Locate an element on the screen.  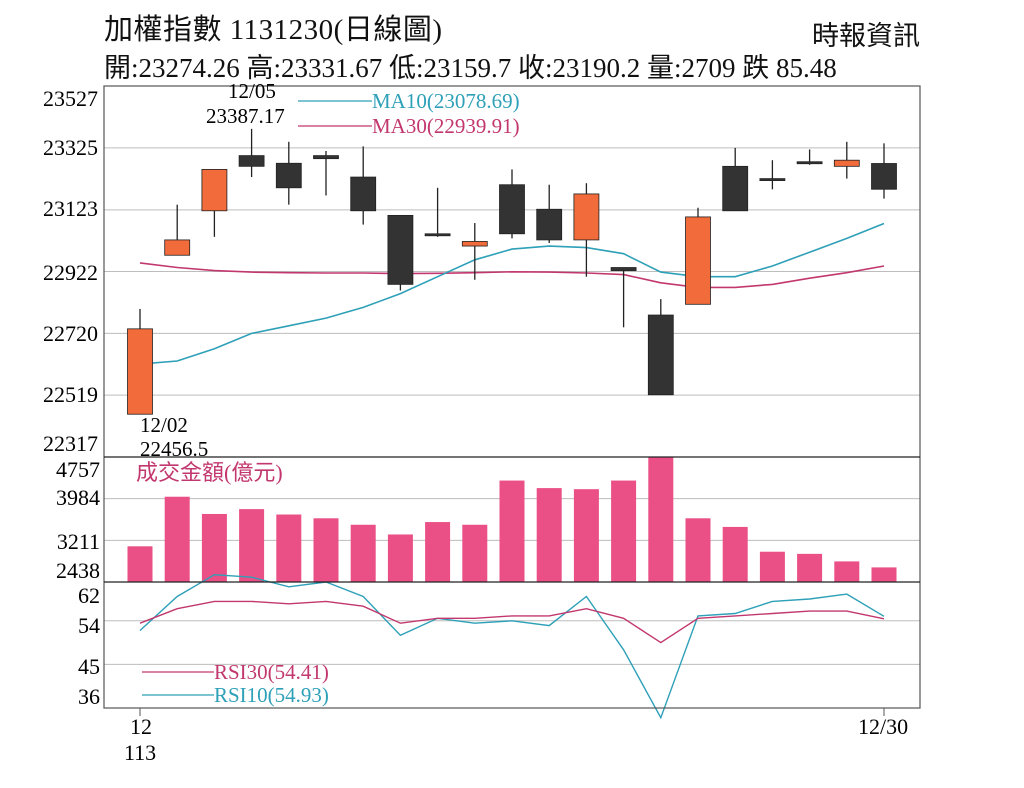
high-annotation-value: 23387.17 is located at coordinates (245, 116).